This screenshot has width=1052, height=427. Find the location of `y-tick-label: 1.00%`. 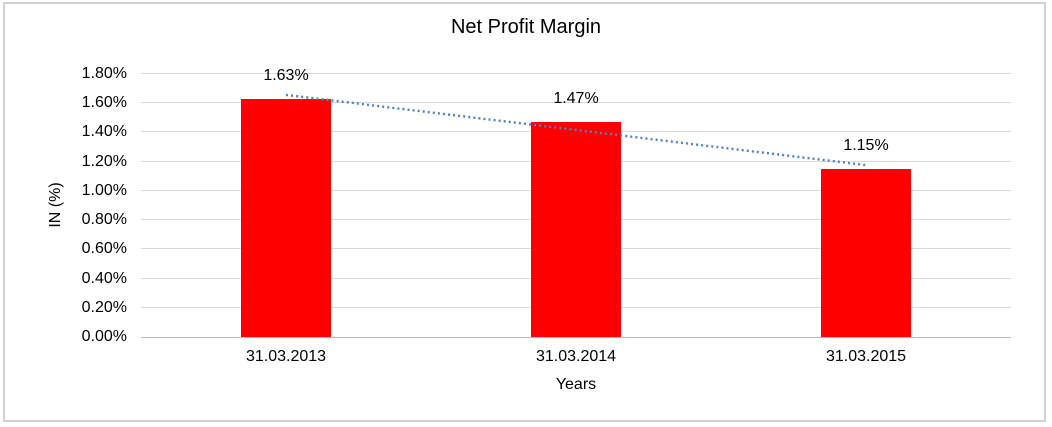

y-tick-label: 1.00% is located at coordinates (104, 190).